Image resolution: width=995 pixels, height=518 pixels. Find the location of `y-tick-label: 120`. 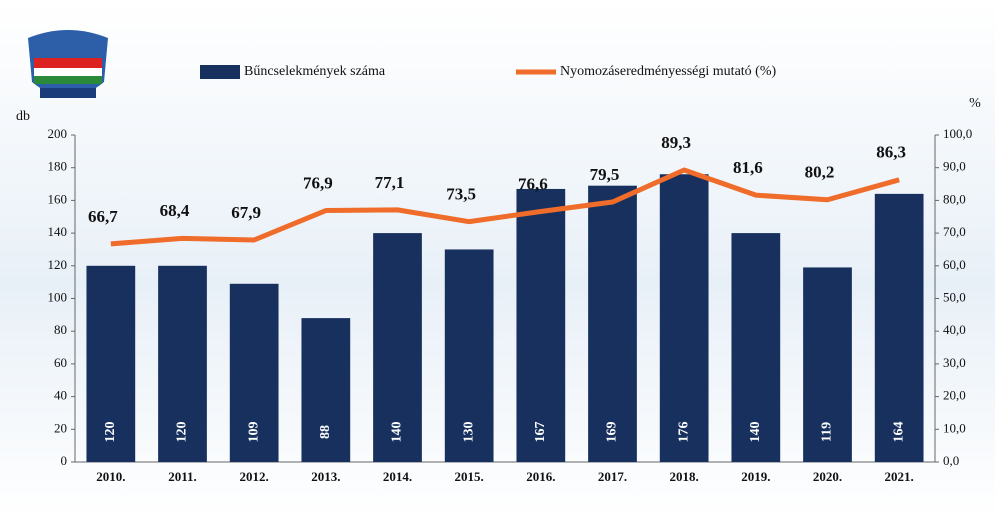

y-tick-label: 120 is located at coordinates (58, 264).